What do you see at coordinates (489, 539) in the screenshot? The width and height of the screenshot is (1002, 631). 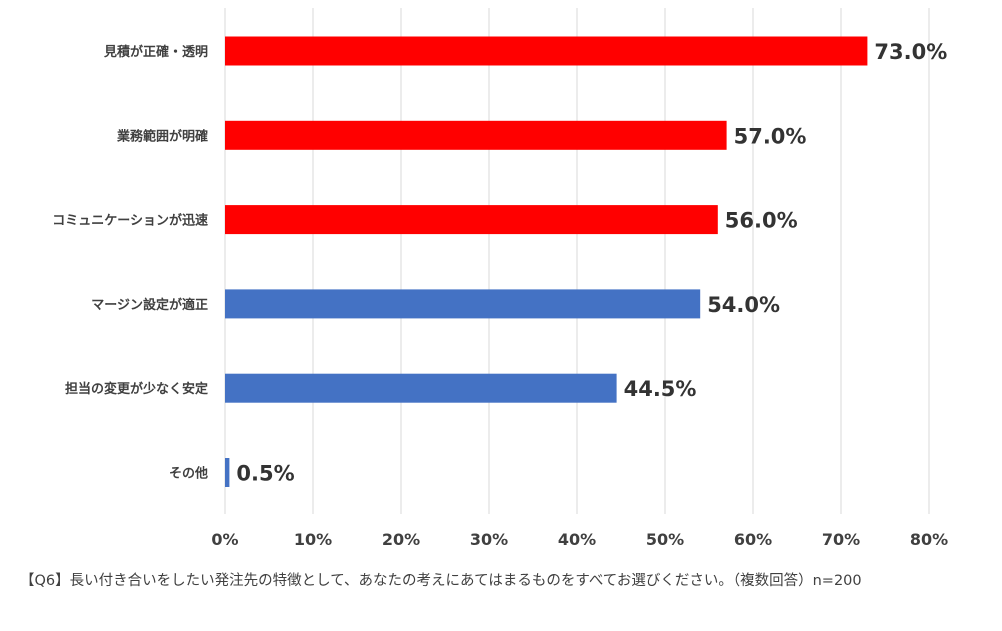 I see `x-tick-label: 30%` at bounding box center [489, 539].